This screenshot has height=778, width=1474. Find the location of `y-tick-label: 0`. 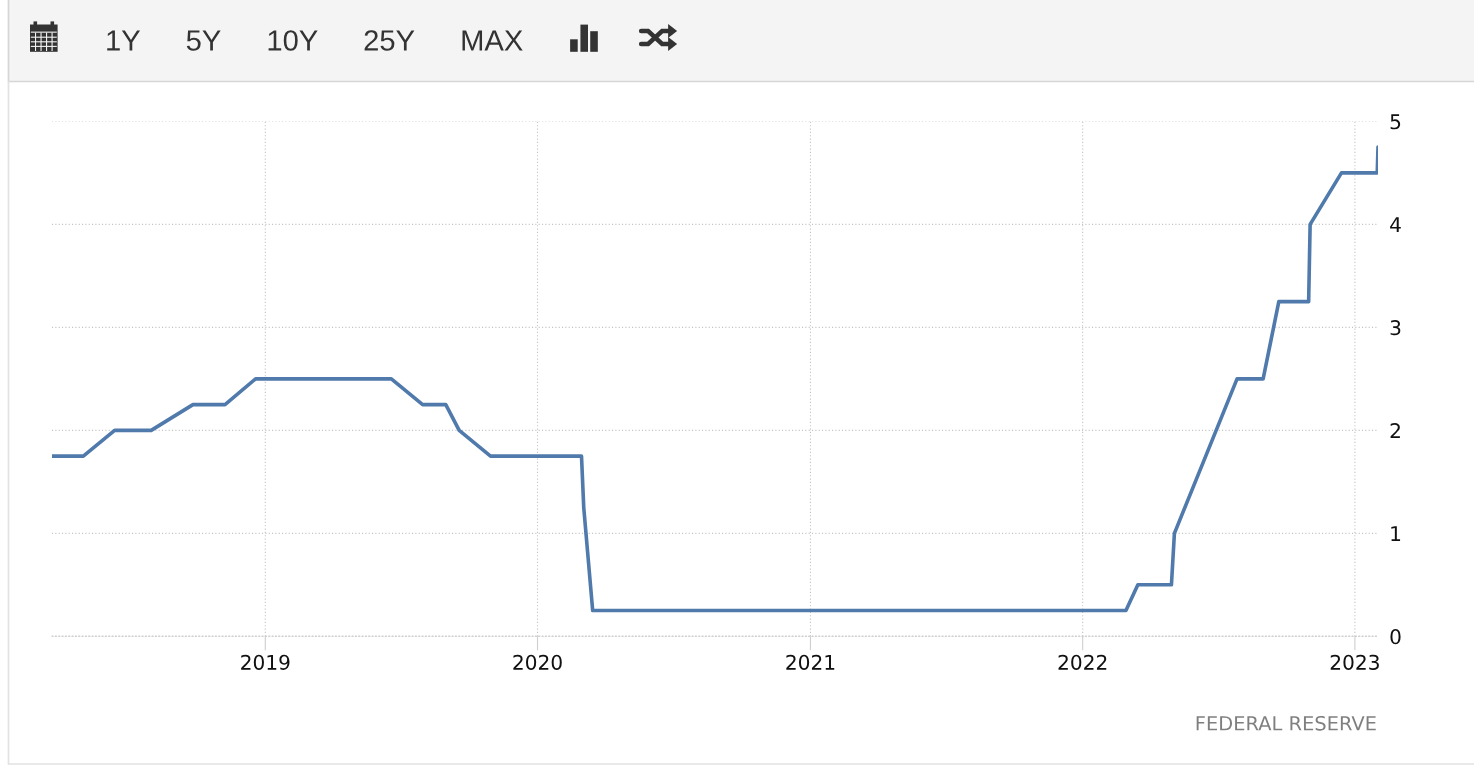

y-tick-label: 0 is located at coordinates (1395, 637).